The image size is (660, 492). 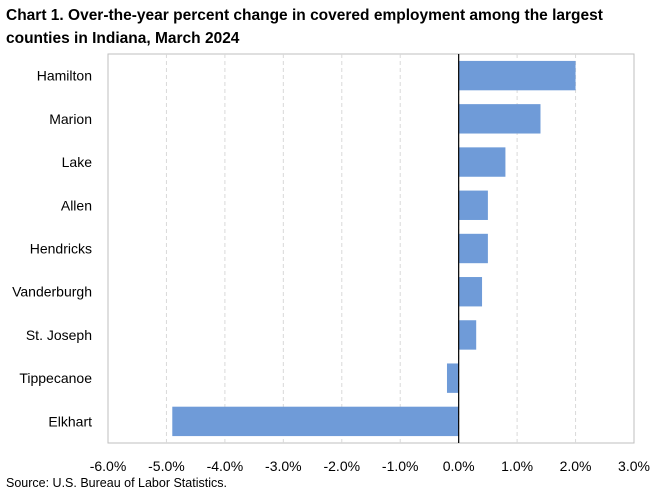 I want to click on category-label: Hendricks, so click(x=61, y=249).